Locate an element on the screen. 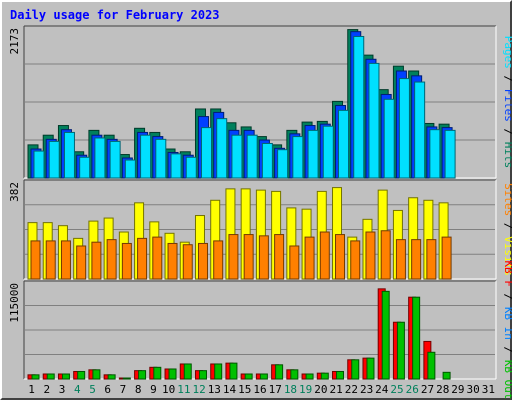 This screenshot has width=512, height=400. day-label: 7 is located at coordinates (123, 389).